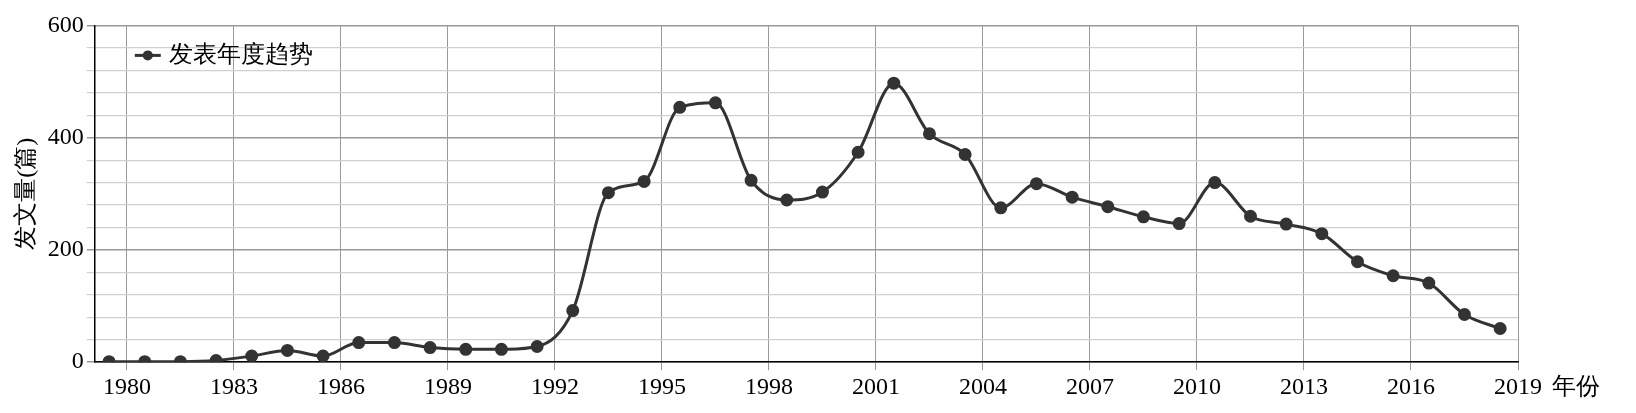 This screenshot has height=413, width=1636. Describe the element at coordinates (1303, 385) in the screenshot. I see `x-tick-label: 2013` at that location.